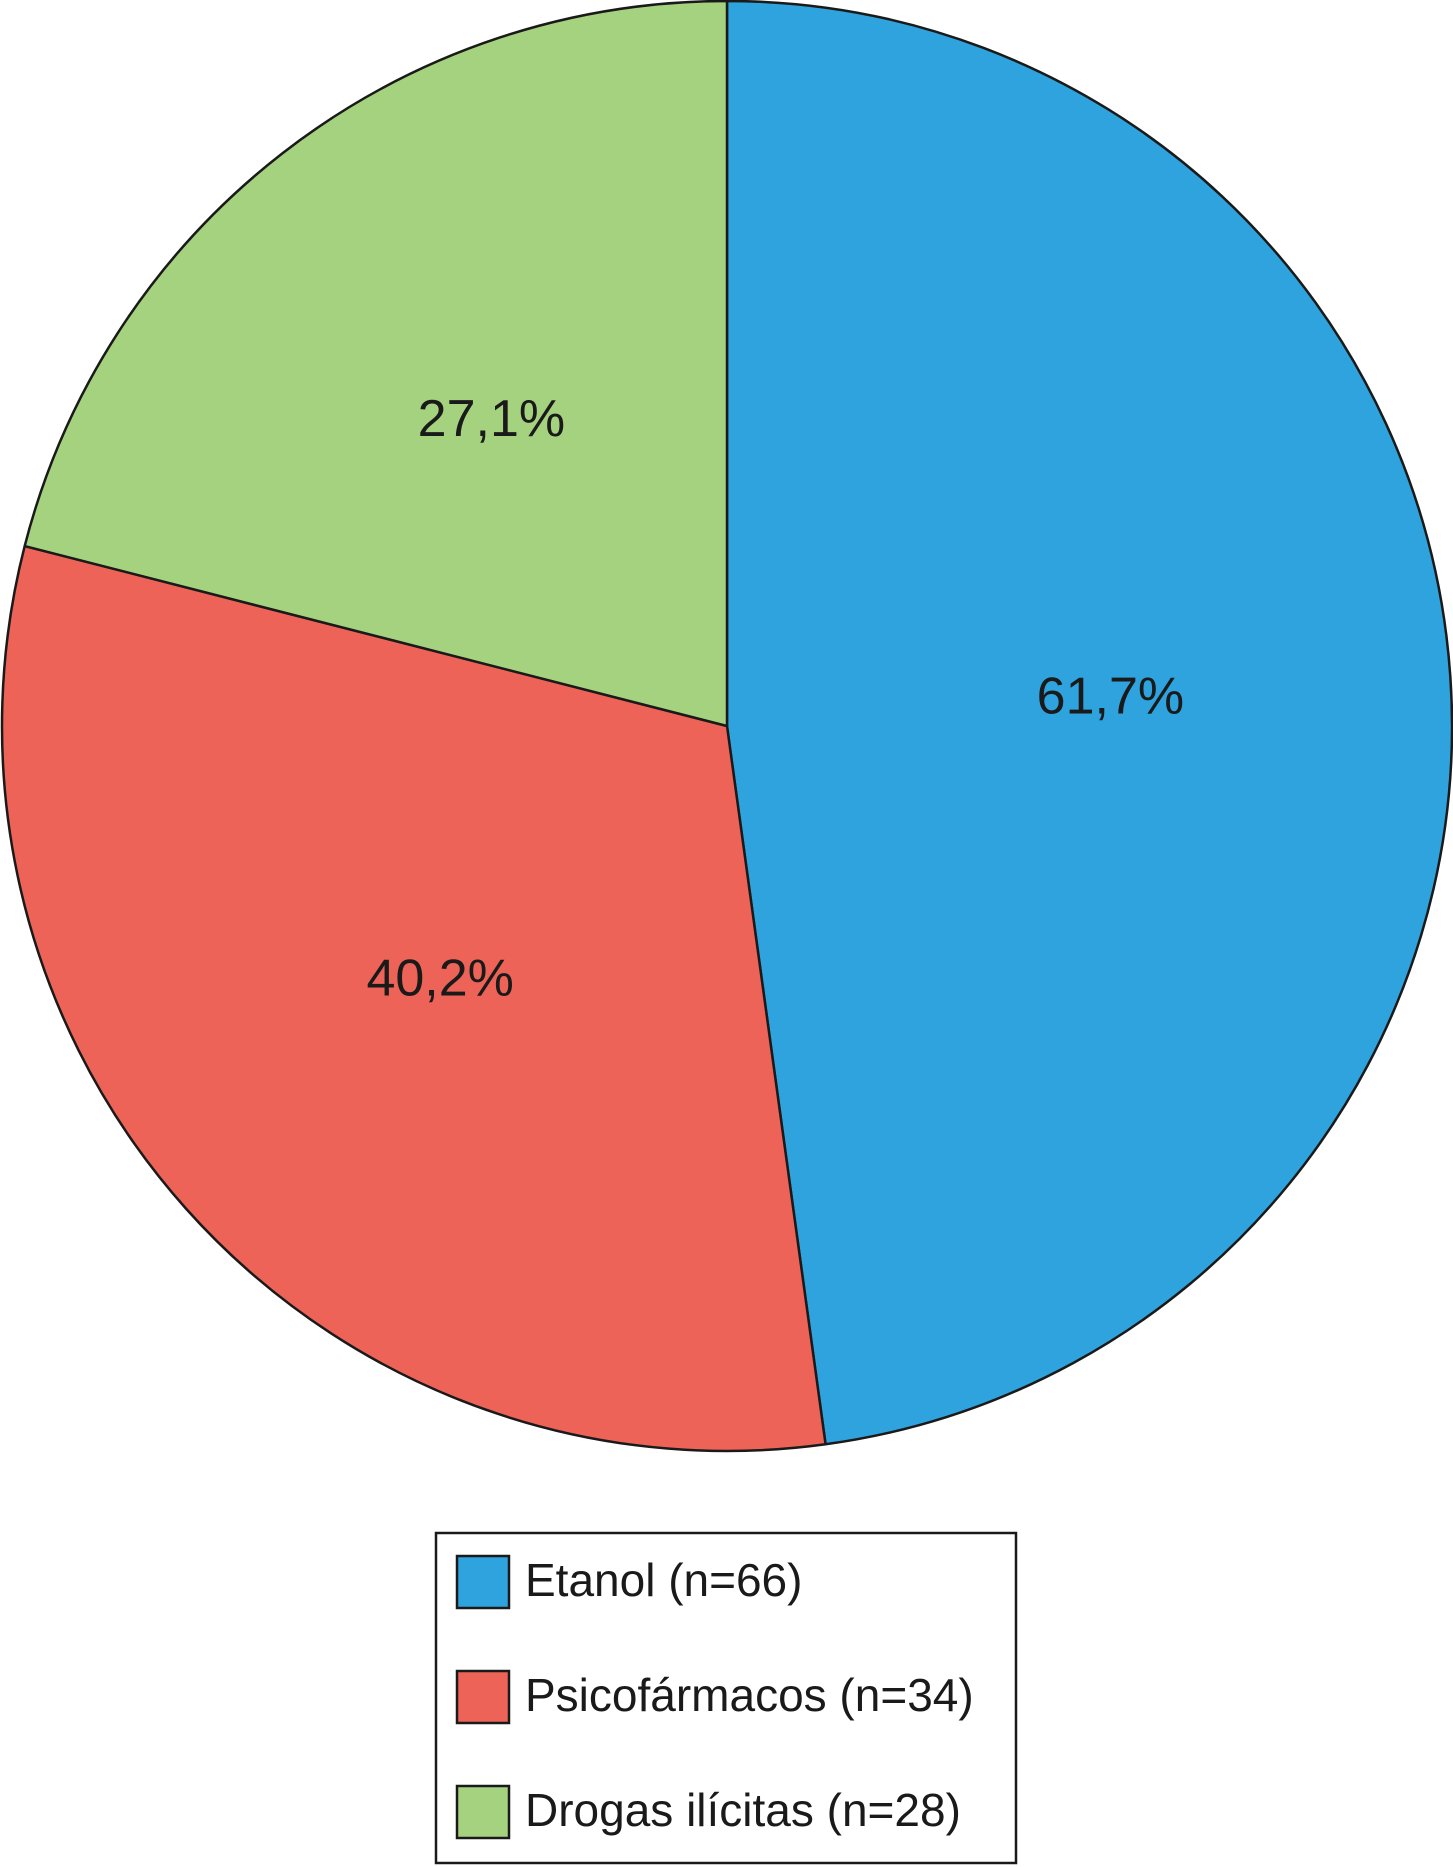 Image resolution: width=1453 pixels, height=1867 pixels. What do you see at coordinates (439, 978) in the screenshot?
I see `pie-slice-label-1: 40,2%` at bounding box center [439, 978].